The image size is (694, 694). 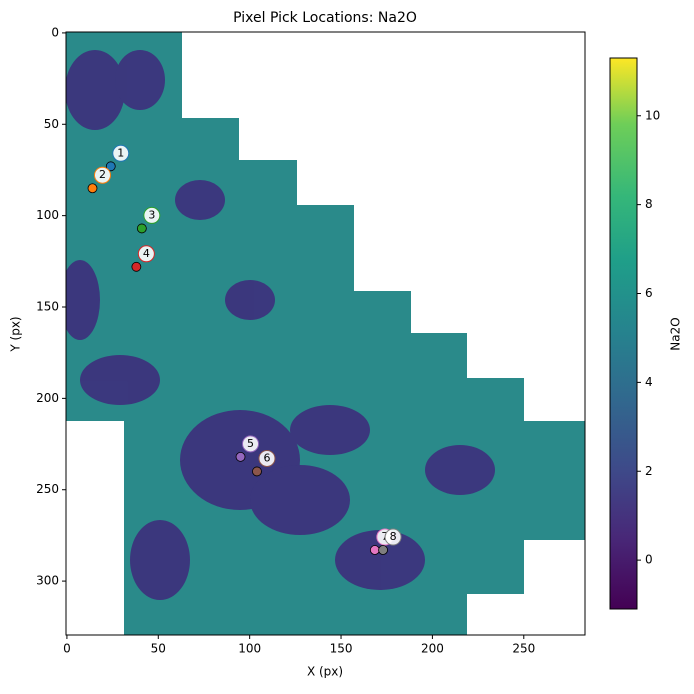 What do you see at coordinates (16, 334) in the screenshot?
I see `y-axis-label: Y (px)` at bounding box center [16, 334].